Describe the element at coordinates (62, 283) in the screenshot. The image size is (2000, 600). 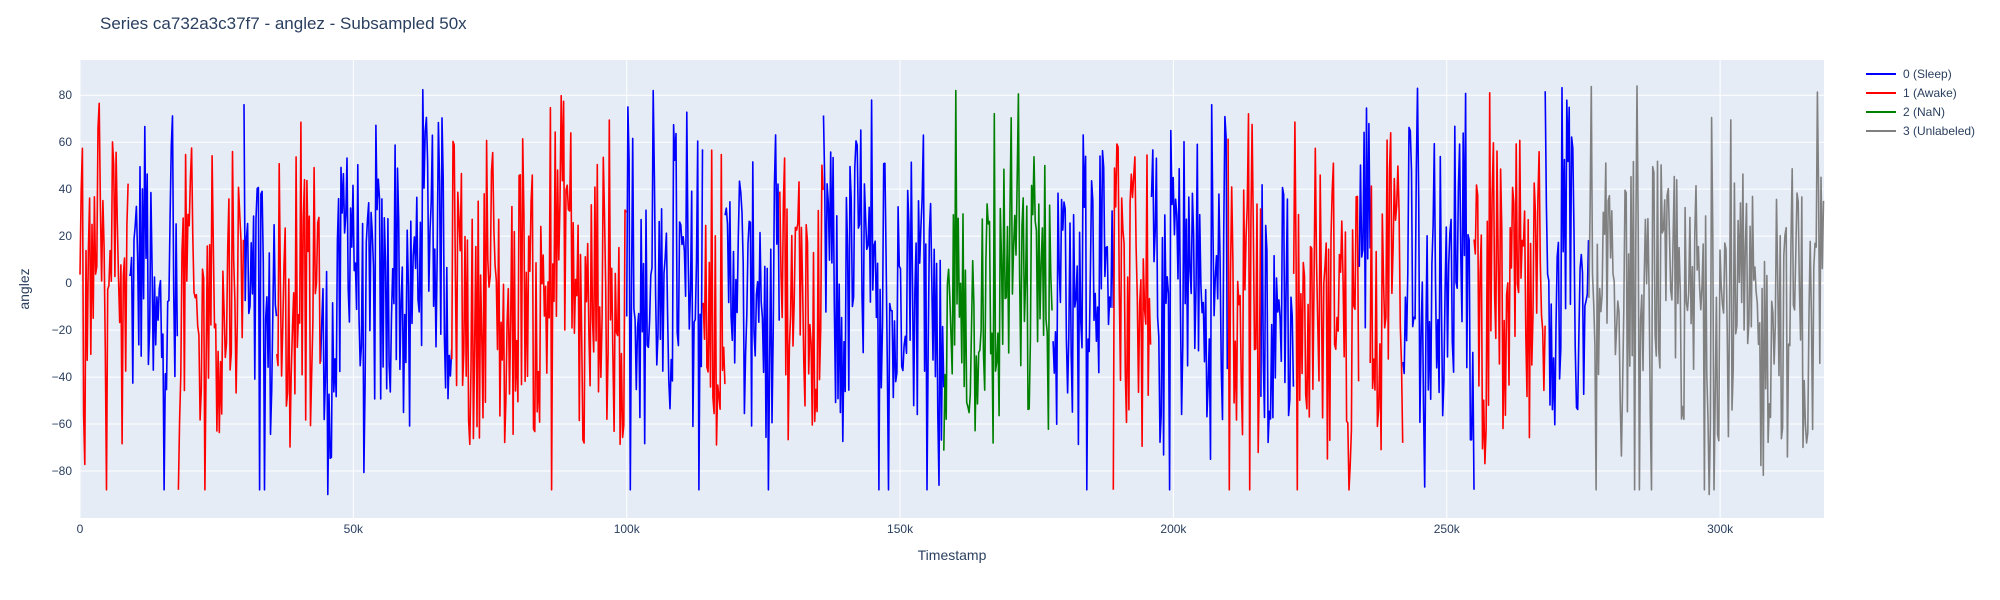
I see `y-axis-ticks: −80 −60 −40 −20 0 20 40 60 80` at that location.